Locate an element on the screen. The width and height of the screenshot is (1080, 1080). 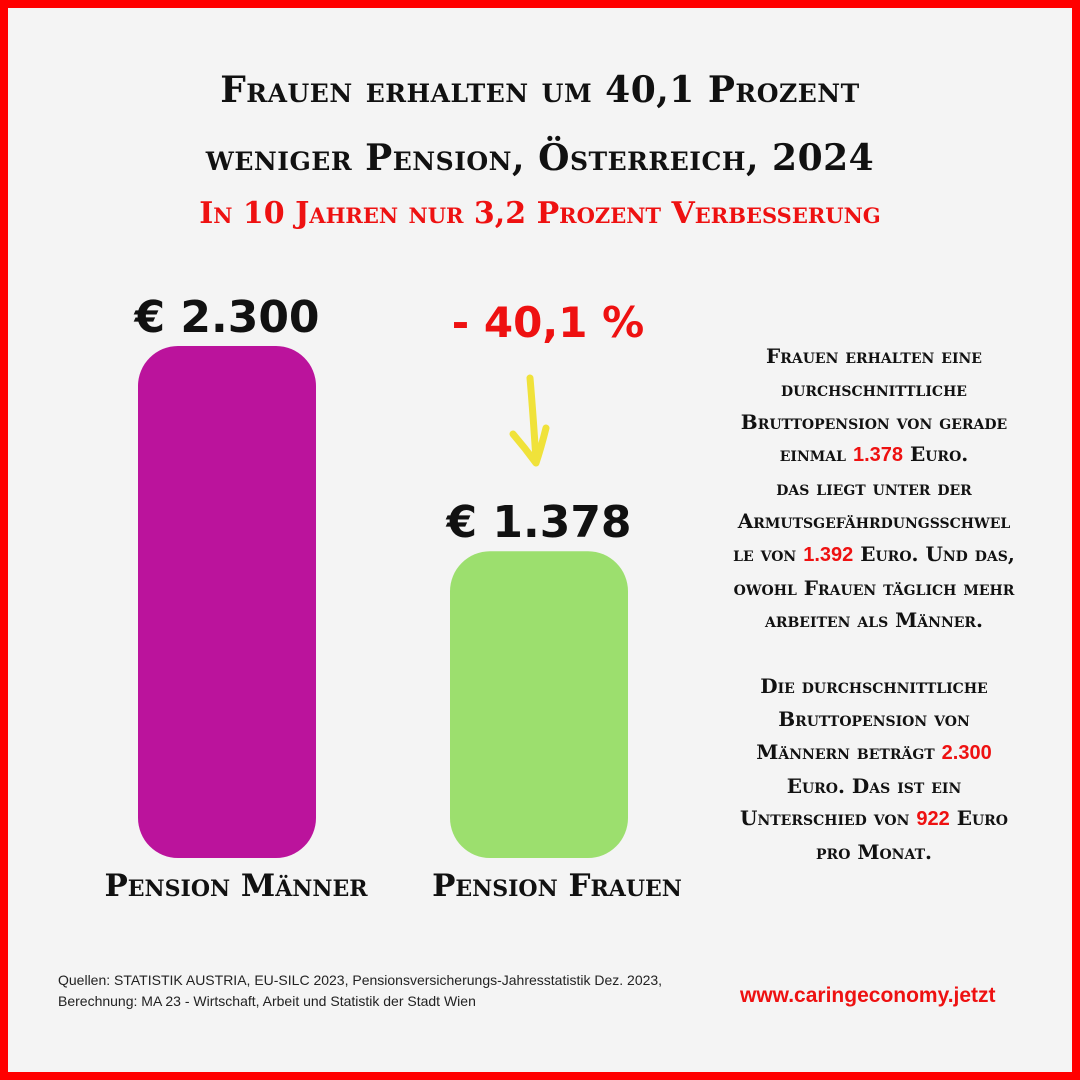
info-line: Frauen erhalten eine is located at coordinates (874, 356).